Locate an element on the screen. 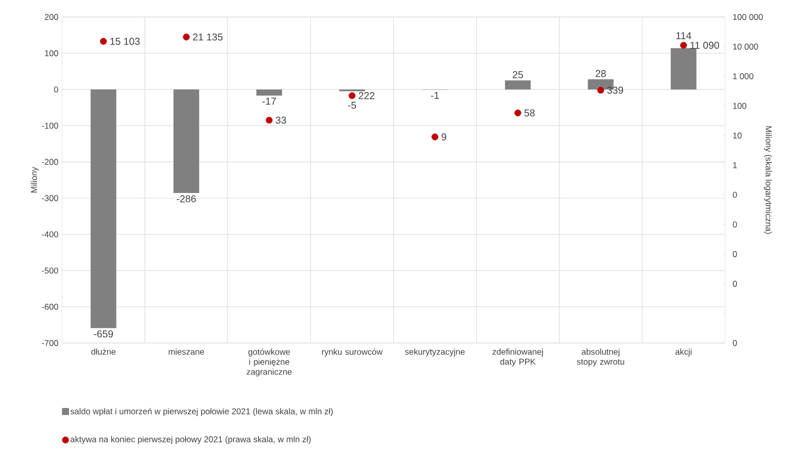 The height and width of the screenshot is (449, 791). data-label: 15 103 is located at coordinates (125, 41).